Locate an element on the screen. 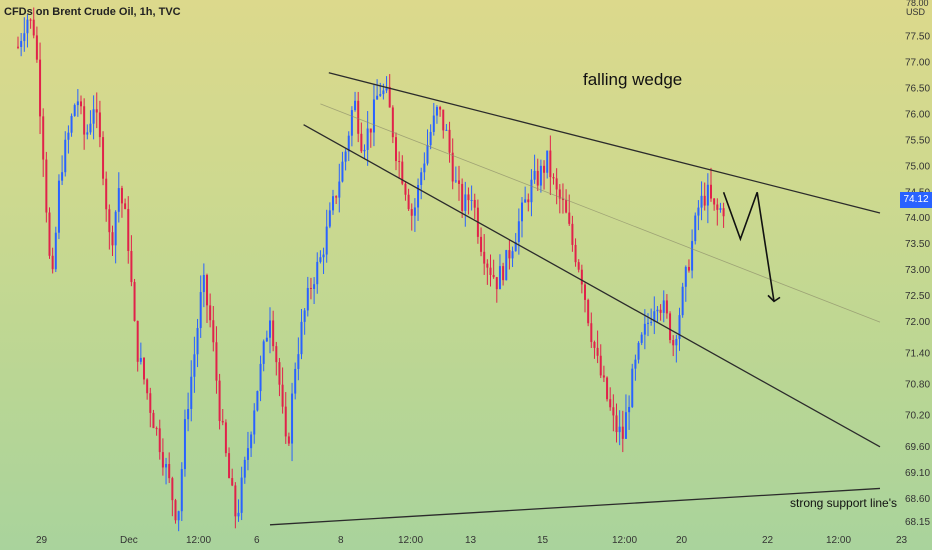  projection-line is located at coordinates (748, 246).